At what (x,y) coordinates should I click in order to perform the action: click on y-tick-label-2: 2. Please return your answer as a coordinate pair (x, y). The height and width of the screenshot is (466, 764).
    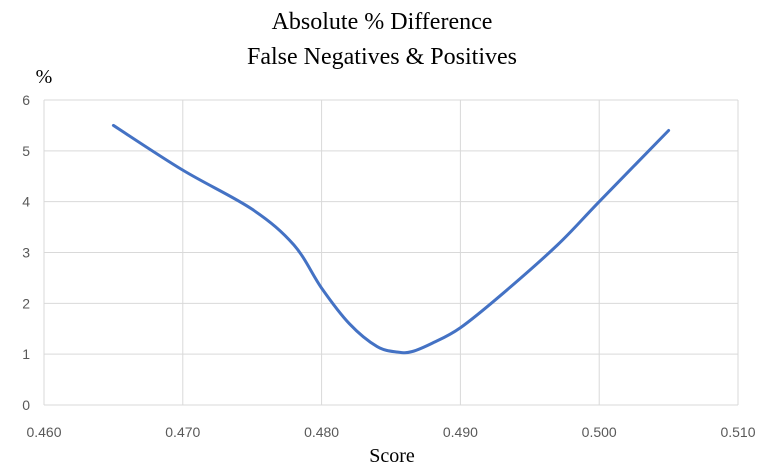
    Looking at the image, I should click on (26, 303).